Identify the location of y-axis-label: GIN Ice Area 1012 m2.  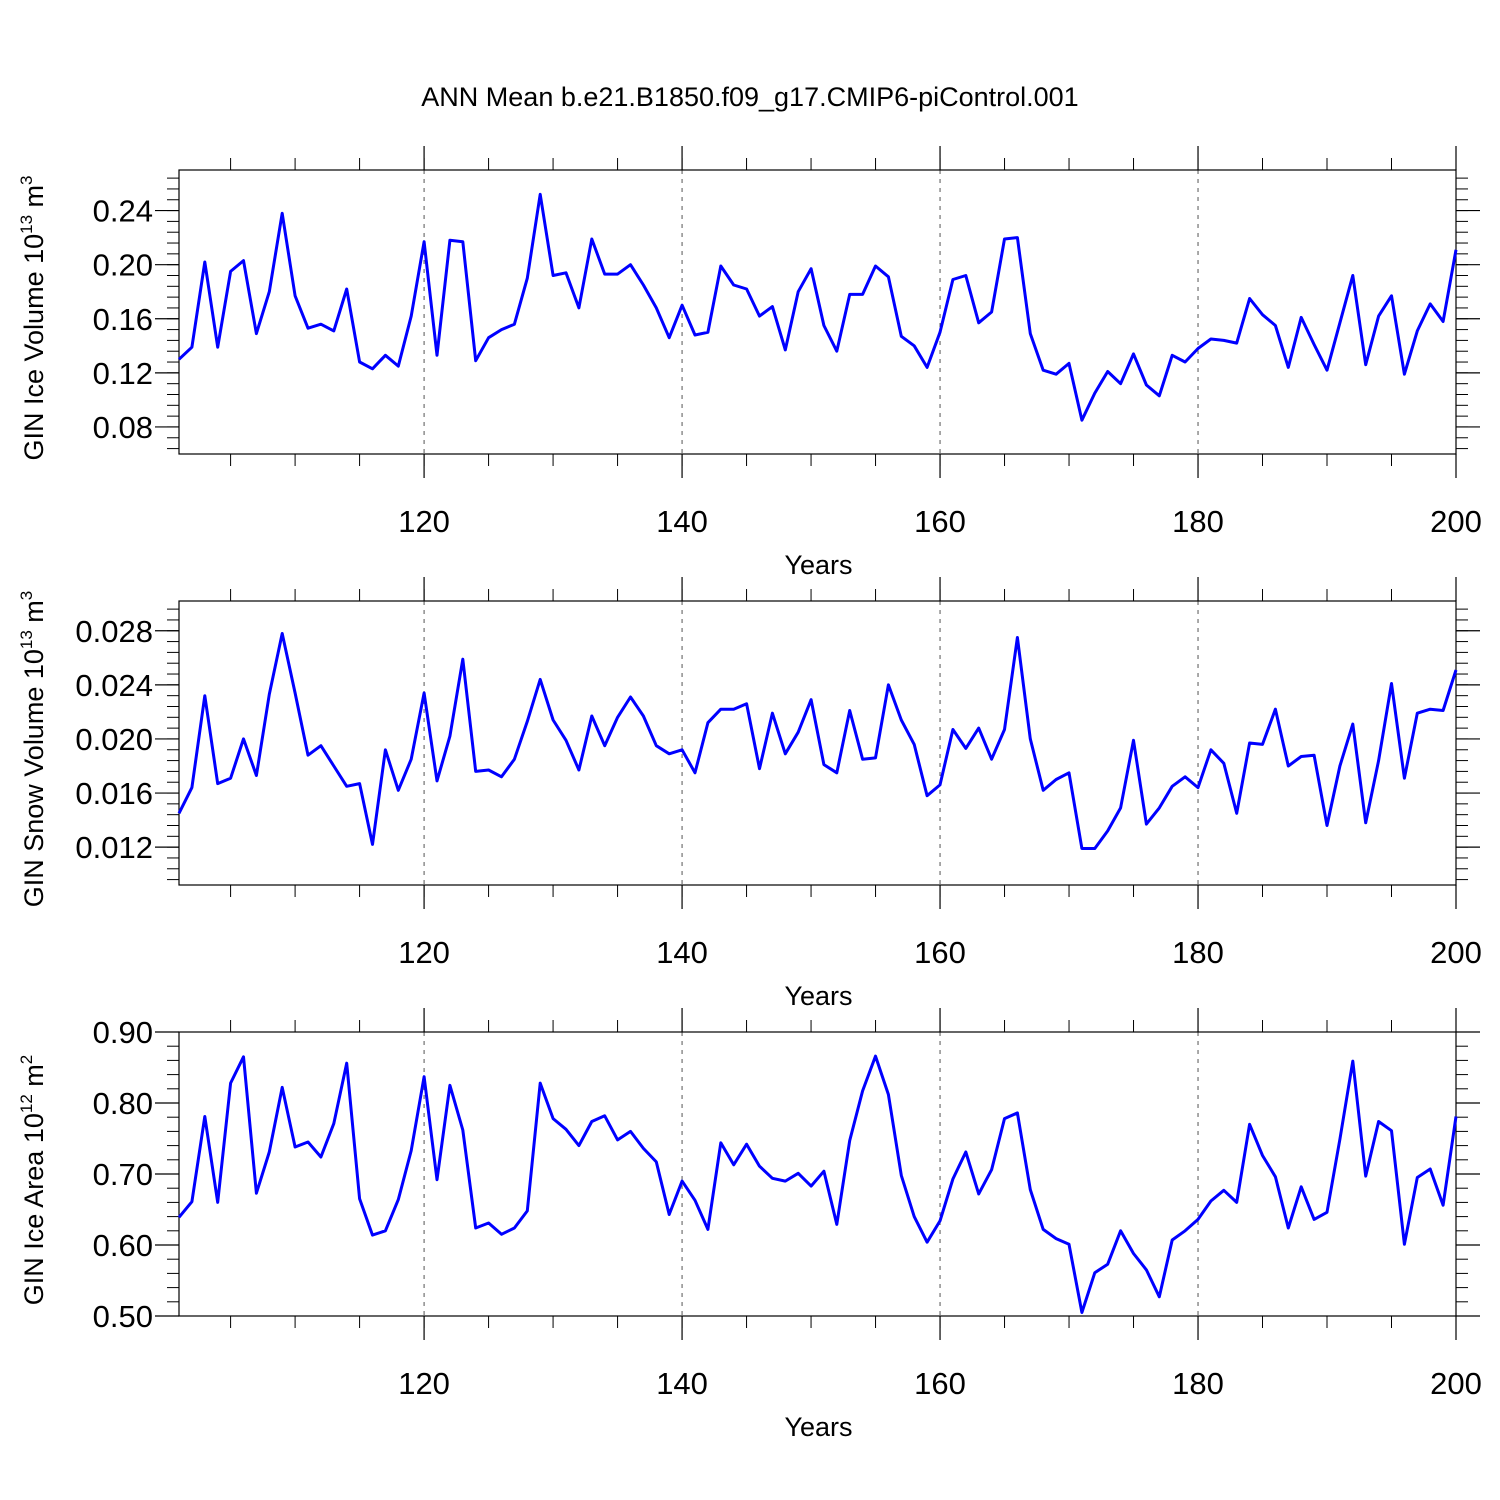
(33, 1180).